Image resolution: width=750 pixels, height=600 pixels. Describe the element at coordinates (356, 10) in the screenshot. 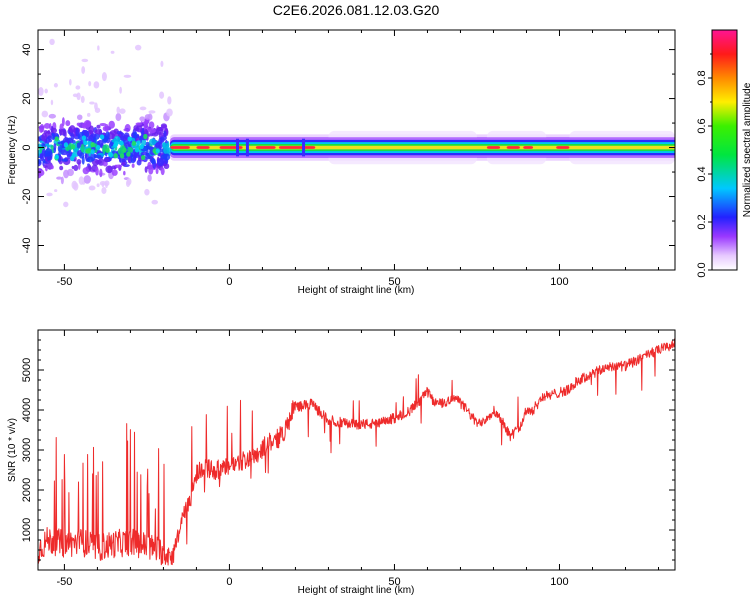

I see `chart-title: C2E6.2026.081.12.03.G20` at that location.